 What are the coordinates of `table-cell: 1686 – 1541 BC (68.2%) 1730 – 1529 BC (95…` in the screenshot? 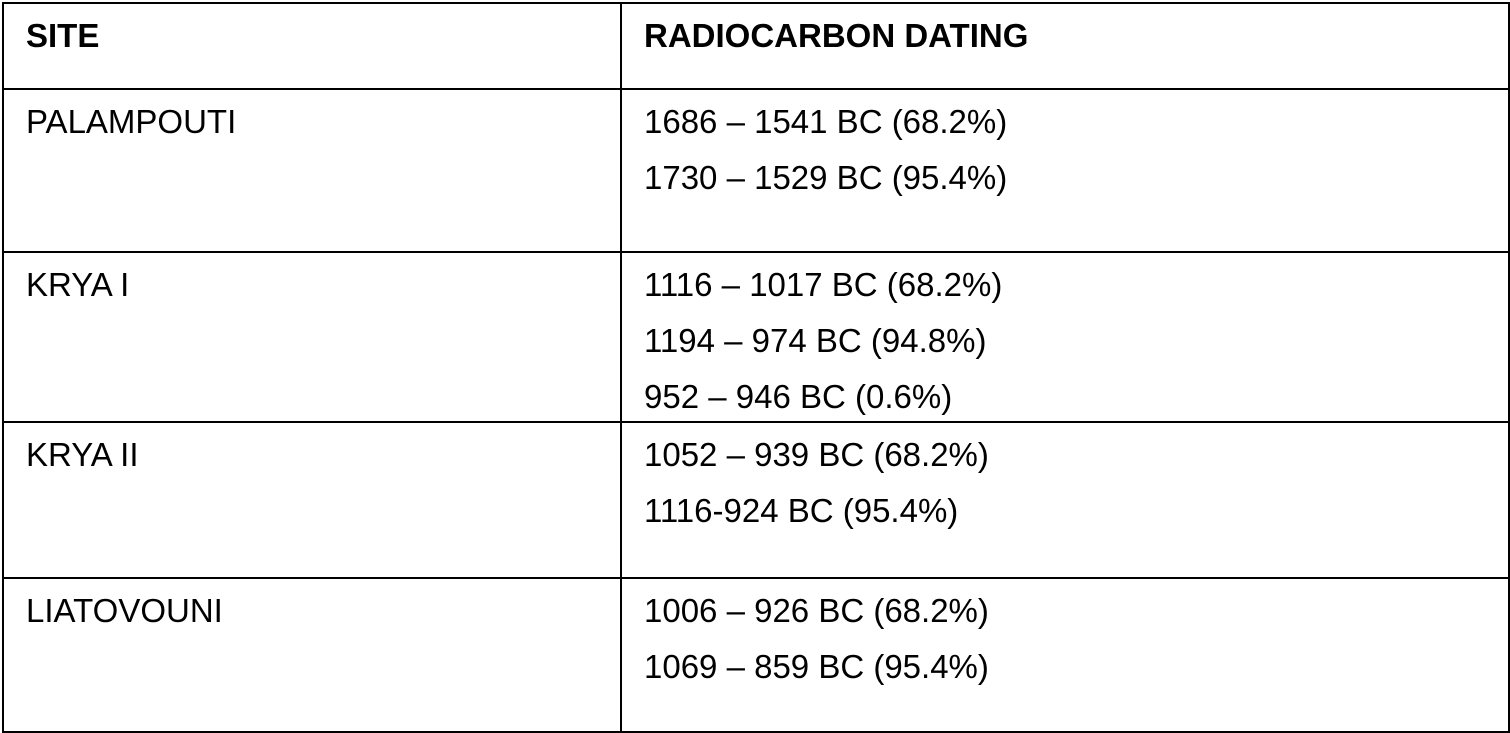 It's located at (1065, 170).